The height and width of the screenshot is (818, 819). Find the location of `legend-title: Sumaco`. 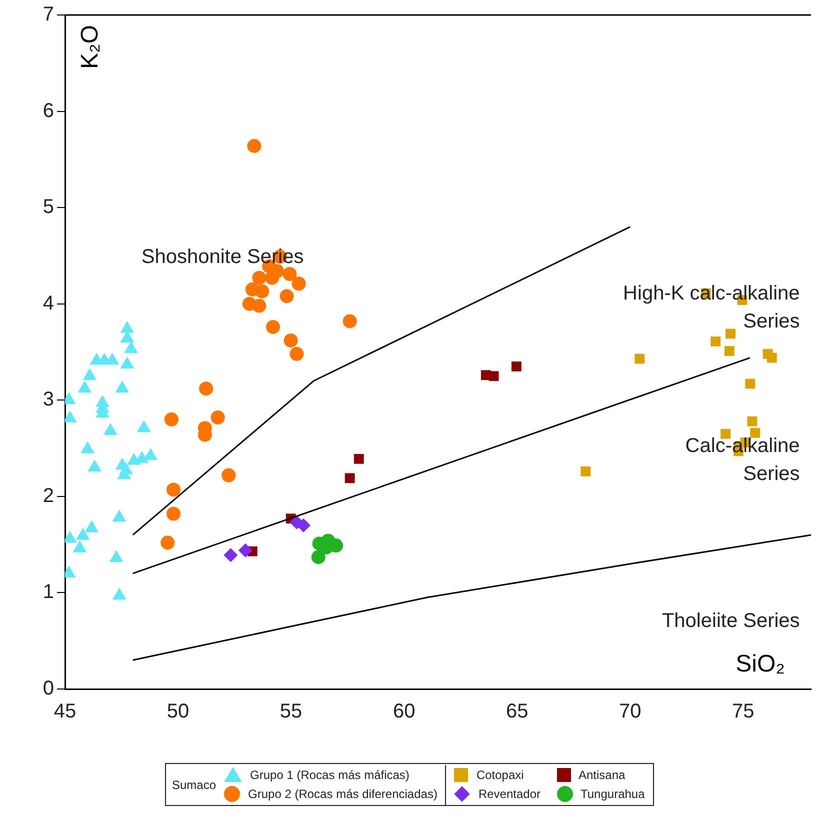

legend-title: Sumaco is located at coordinates (193, 785).